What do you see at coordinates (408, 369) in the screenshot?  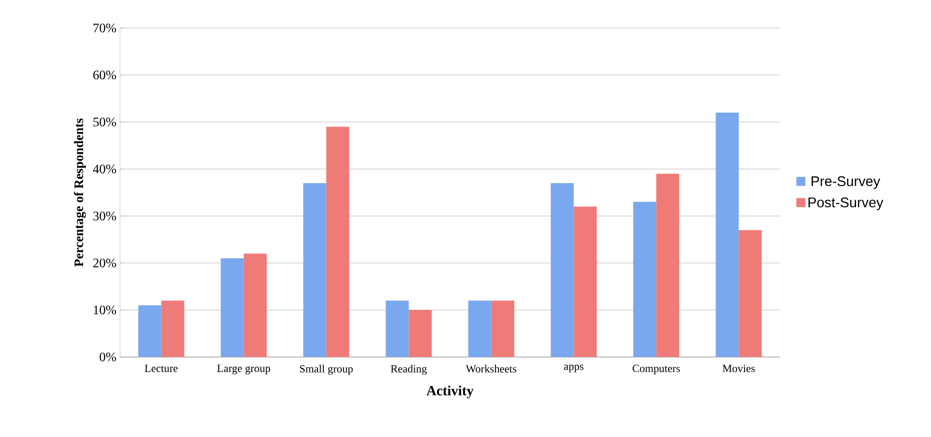 I see `x-tick-label: Reading` at bounding box center [408, 369].